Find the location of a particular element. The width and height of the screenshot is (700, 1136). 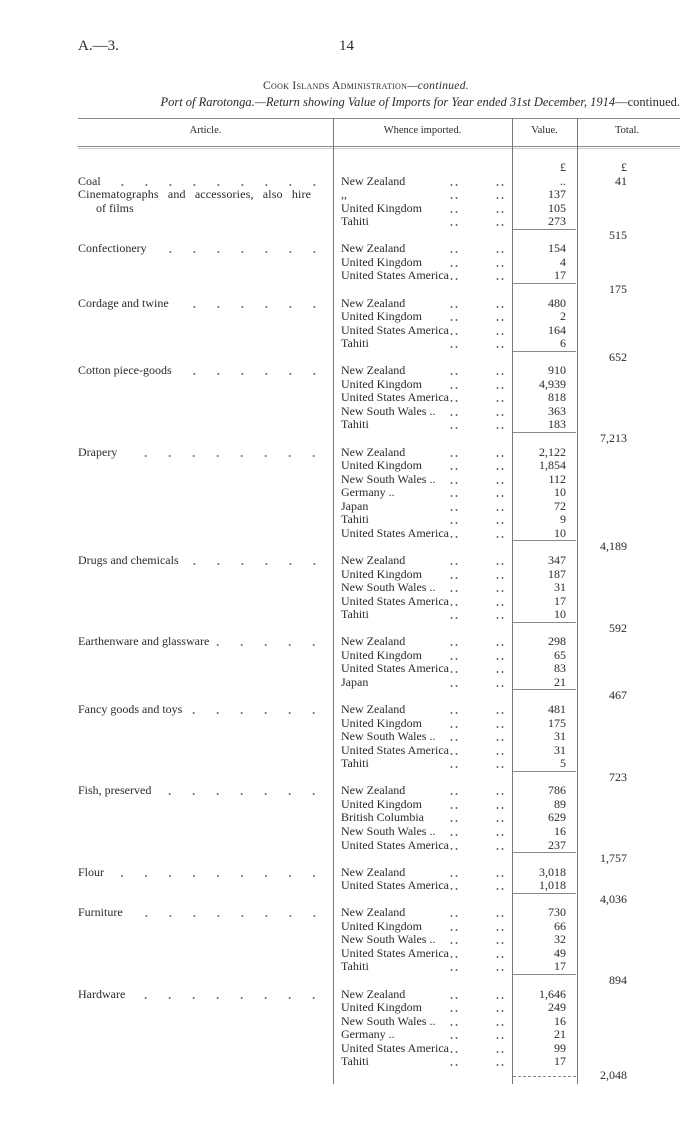

table-row: Tahiti 9 is located at coordinates (350, 520).